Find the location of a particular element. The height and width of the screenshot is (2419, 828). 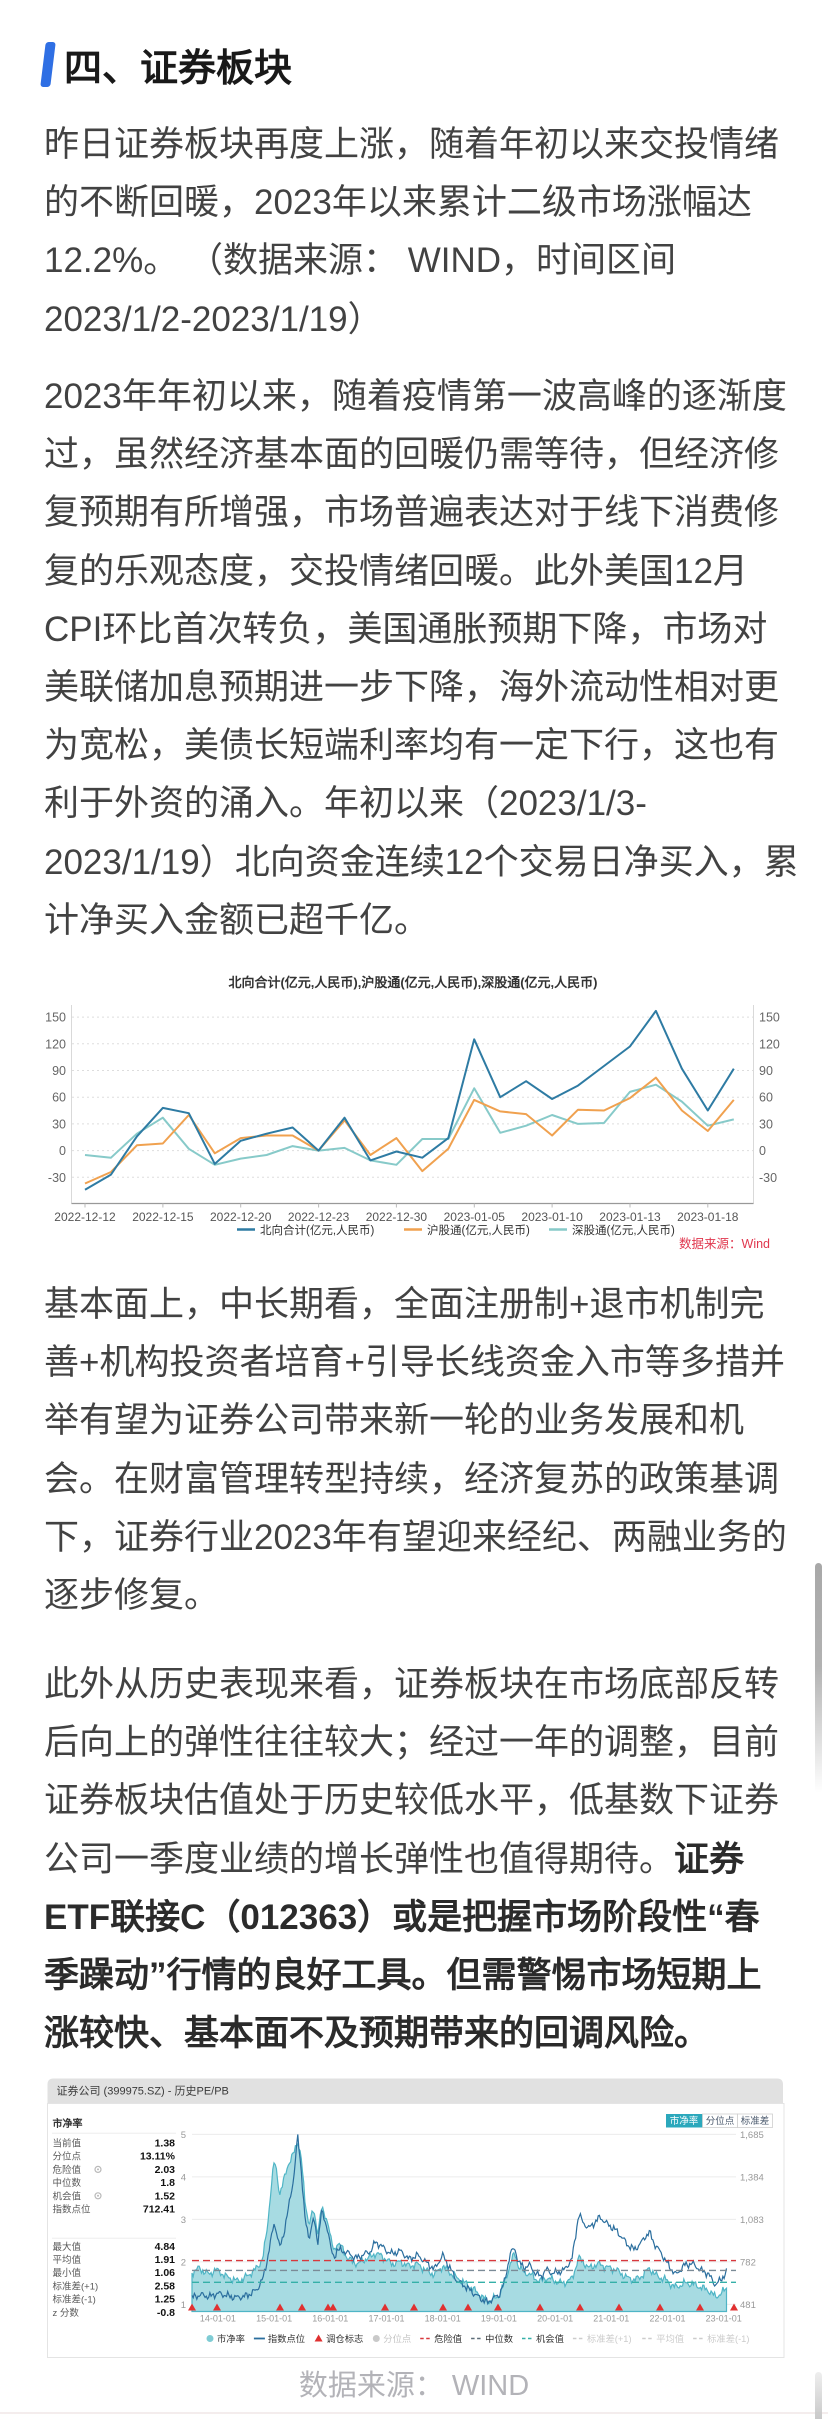

svg-text:北向合计(亿元,人民币),沪股通(亿元,人民币),深股通(亿: 北向合计(亿元,人民币),沪股通(亿元,人民币),深股通(亿元,人民币) is located at coordinates (412, 982).